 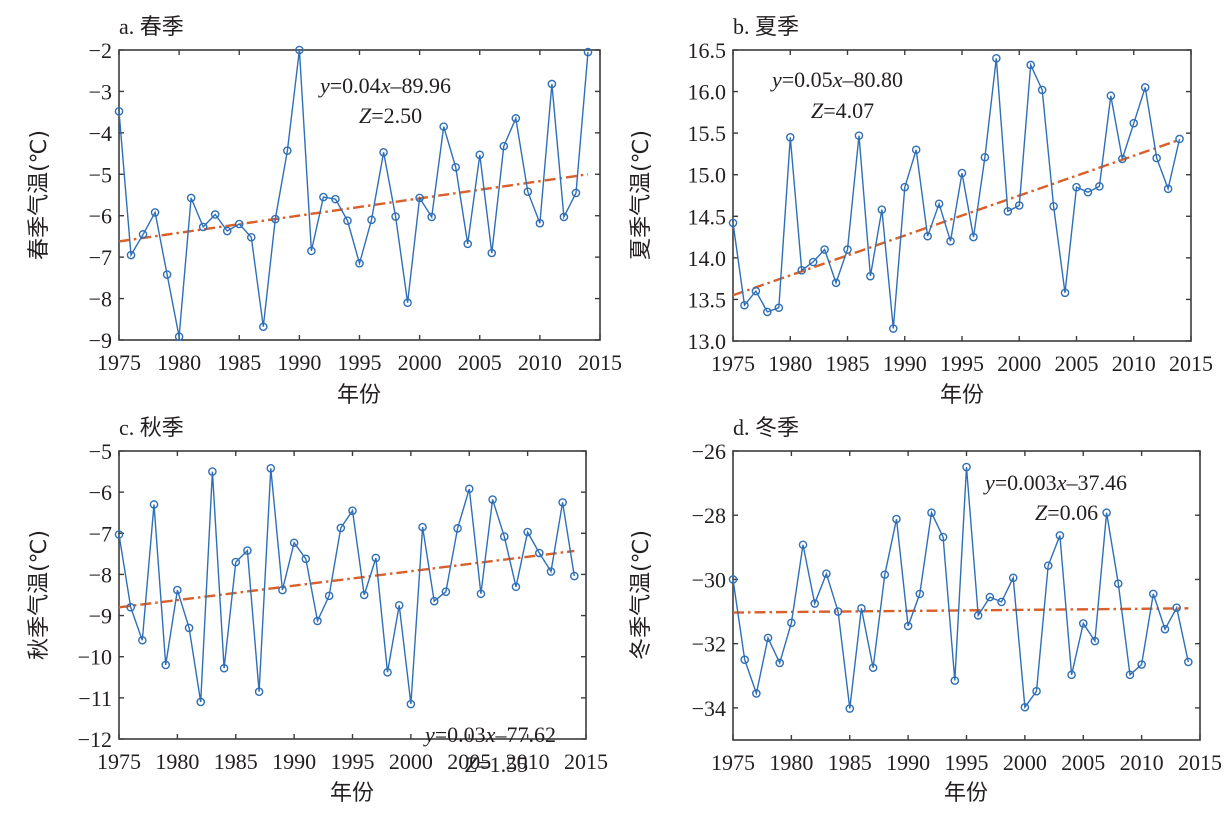 What do you see at coordinates (151, 26) in the screenshot?
I see `panel-title: a. 春季` at bounding box center [151, 26].